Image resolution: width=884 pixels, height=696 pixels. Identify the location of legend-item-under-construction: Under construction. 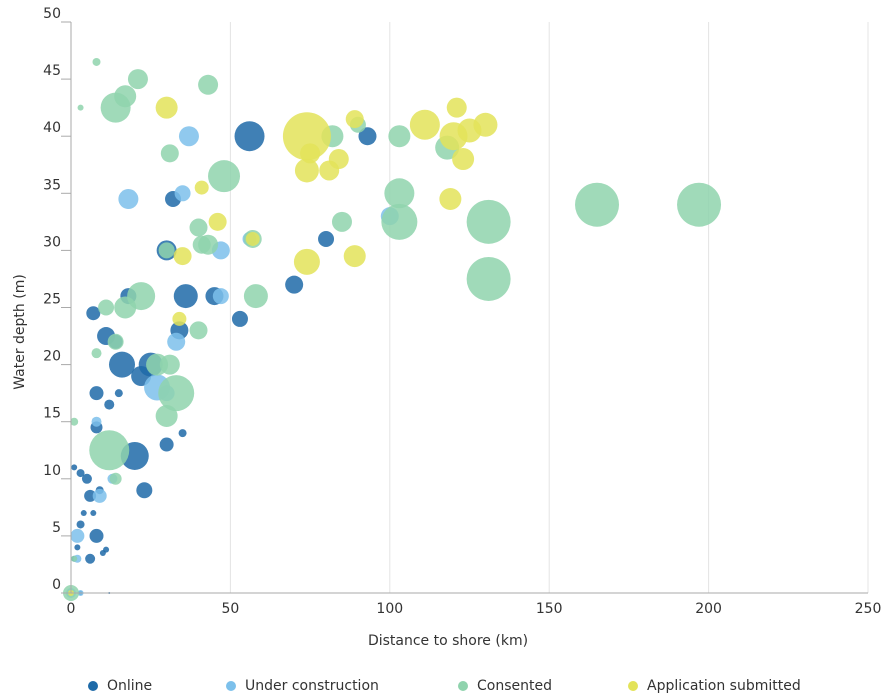
(302, 686).